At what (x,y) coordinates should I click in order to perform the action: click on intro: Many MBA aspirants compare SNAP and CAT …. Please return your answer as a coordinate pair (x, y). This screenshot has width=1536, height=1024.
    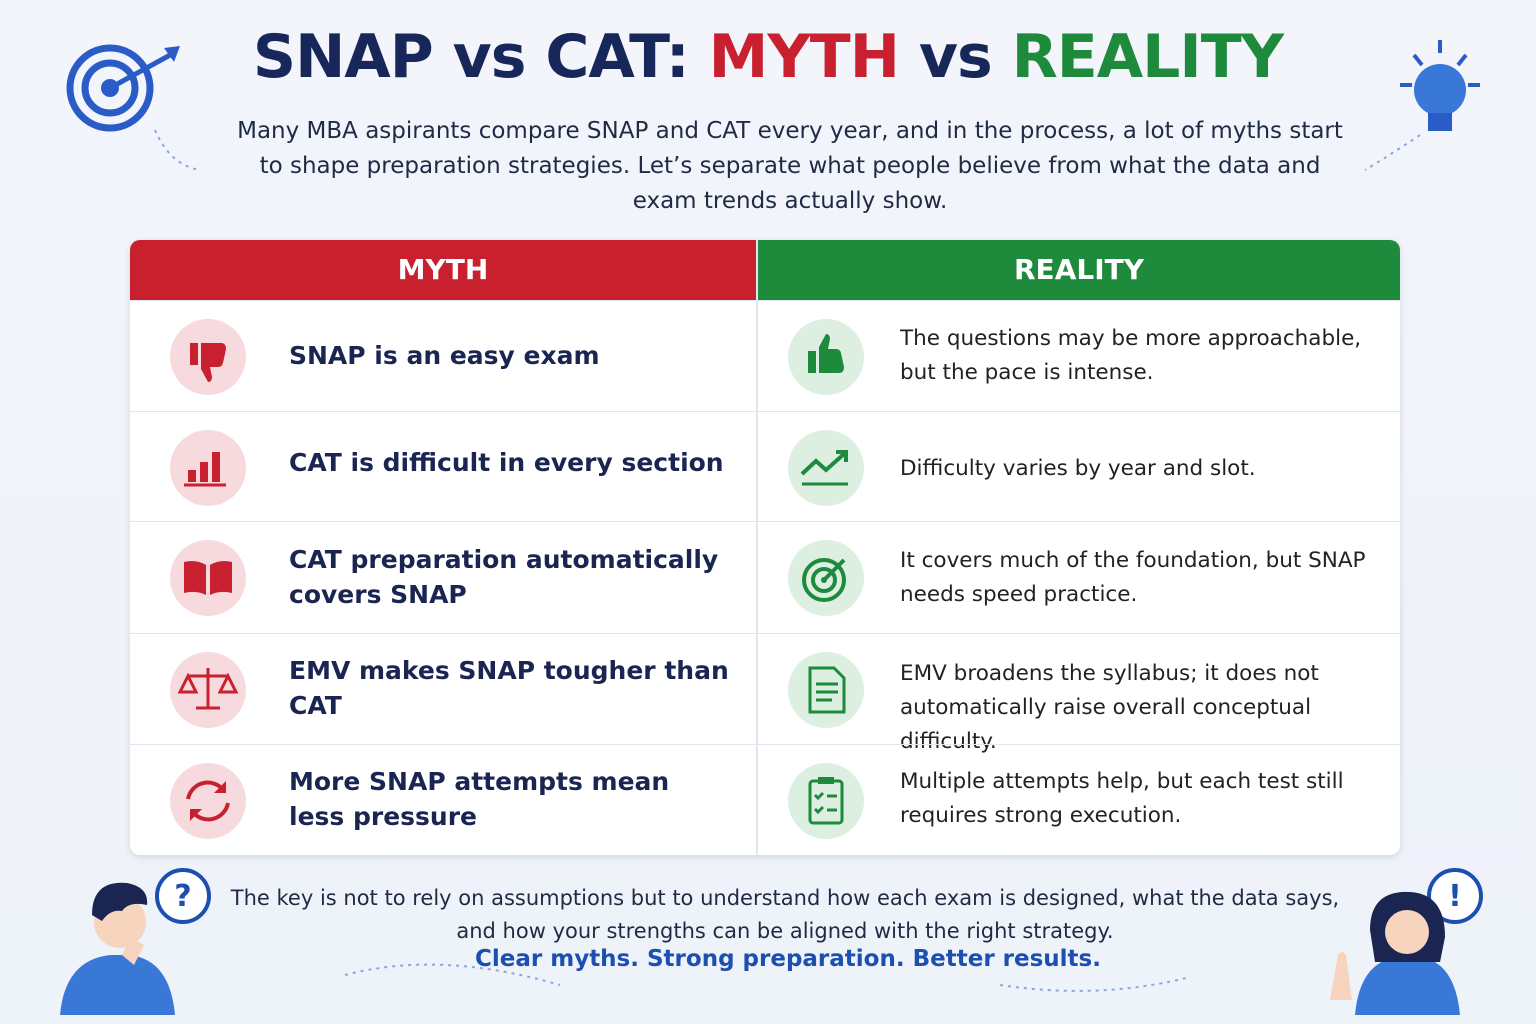
    Looking at the image, I should click on (790, 166).